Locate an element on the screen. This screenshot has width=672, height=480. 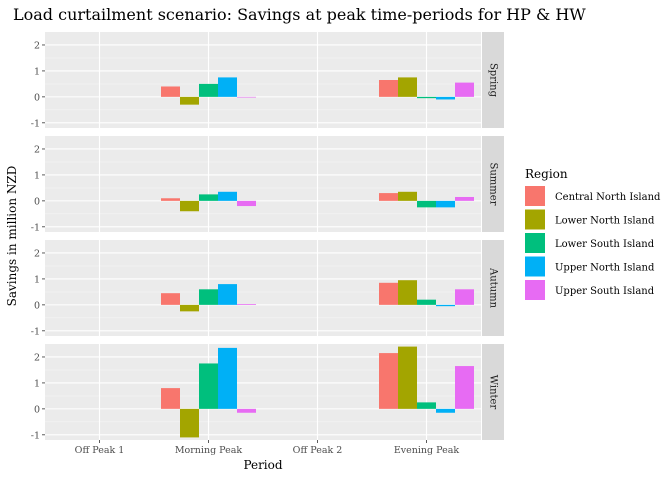
bar-winter-evening-peak-central-north-island is located at coordinates (388, 381).